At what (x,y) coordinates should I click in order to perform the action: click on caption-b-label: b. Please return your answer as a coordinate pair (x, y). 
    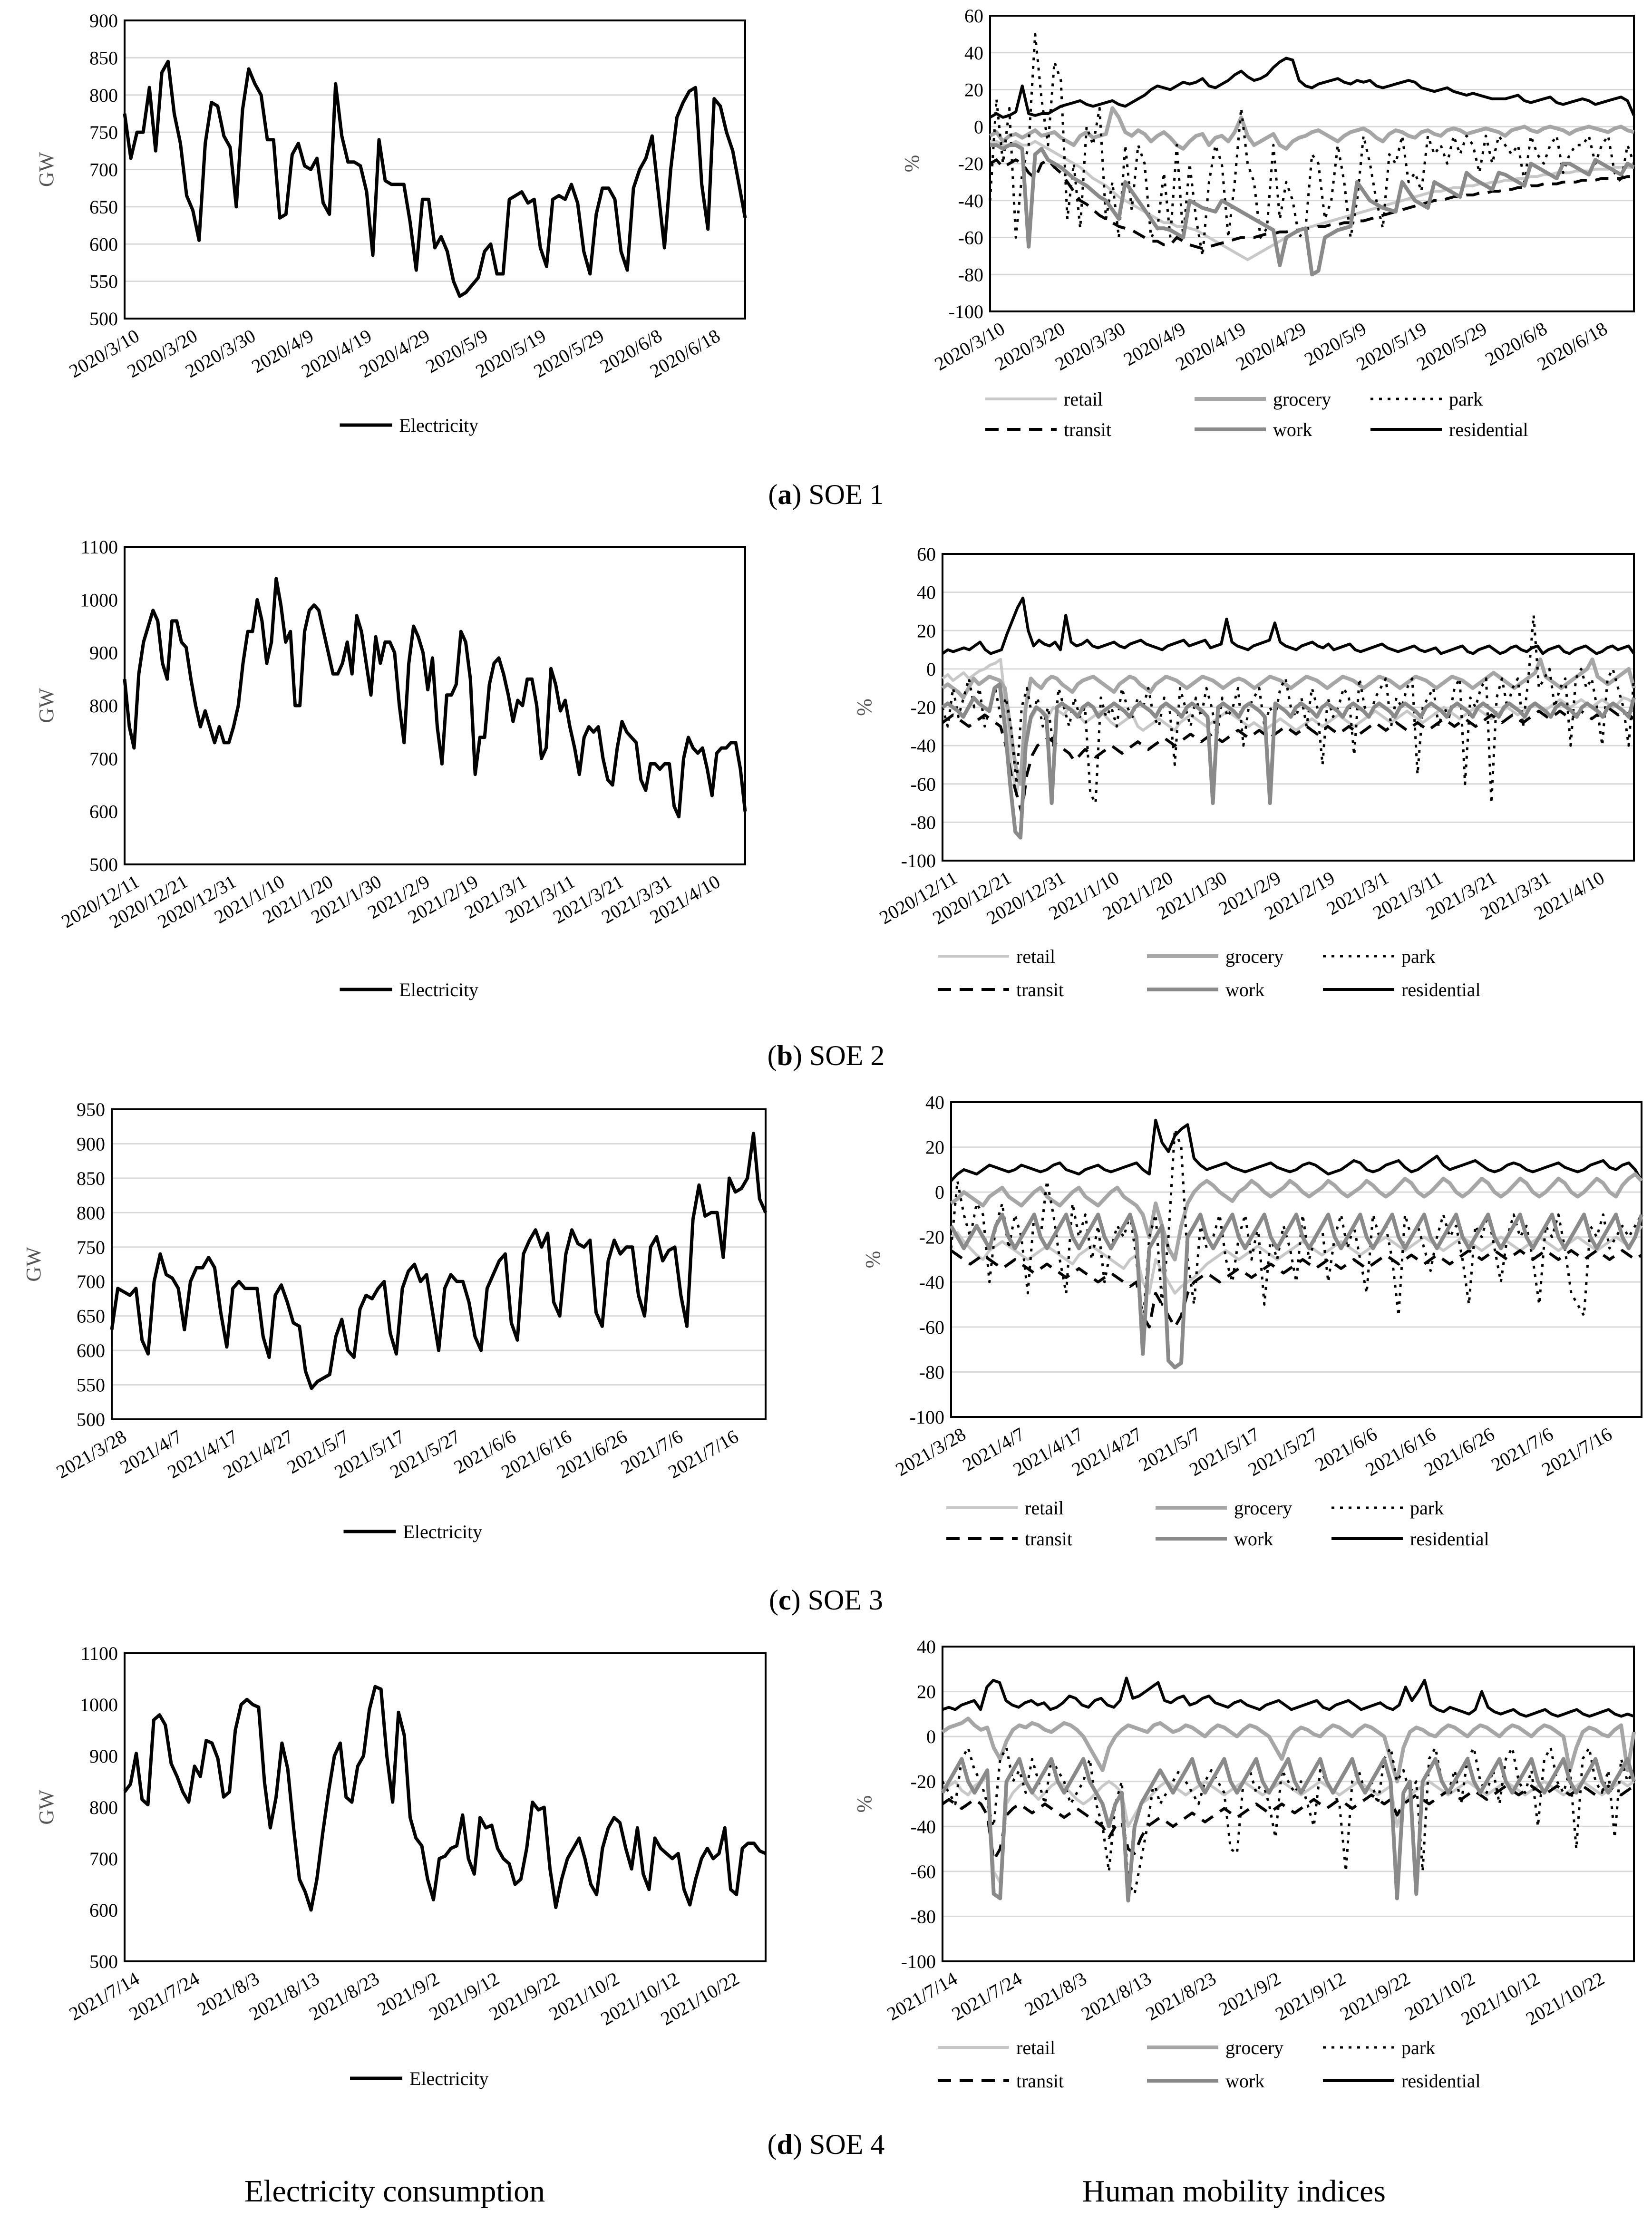
    Looking at the image, I should click on (785, 1055).